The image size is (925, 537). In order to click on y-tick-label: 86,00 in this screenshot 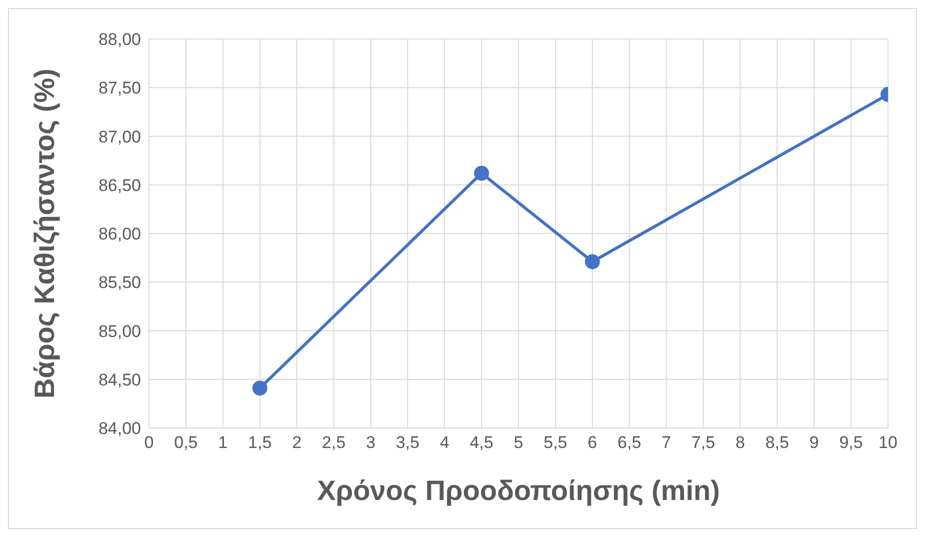, I will do `click(119, 234)`.